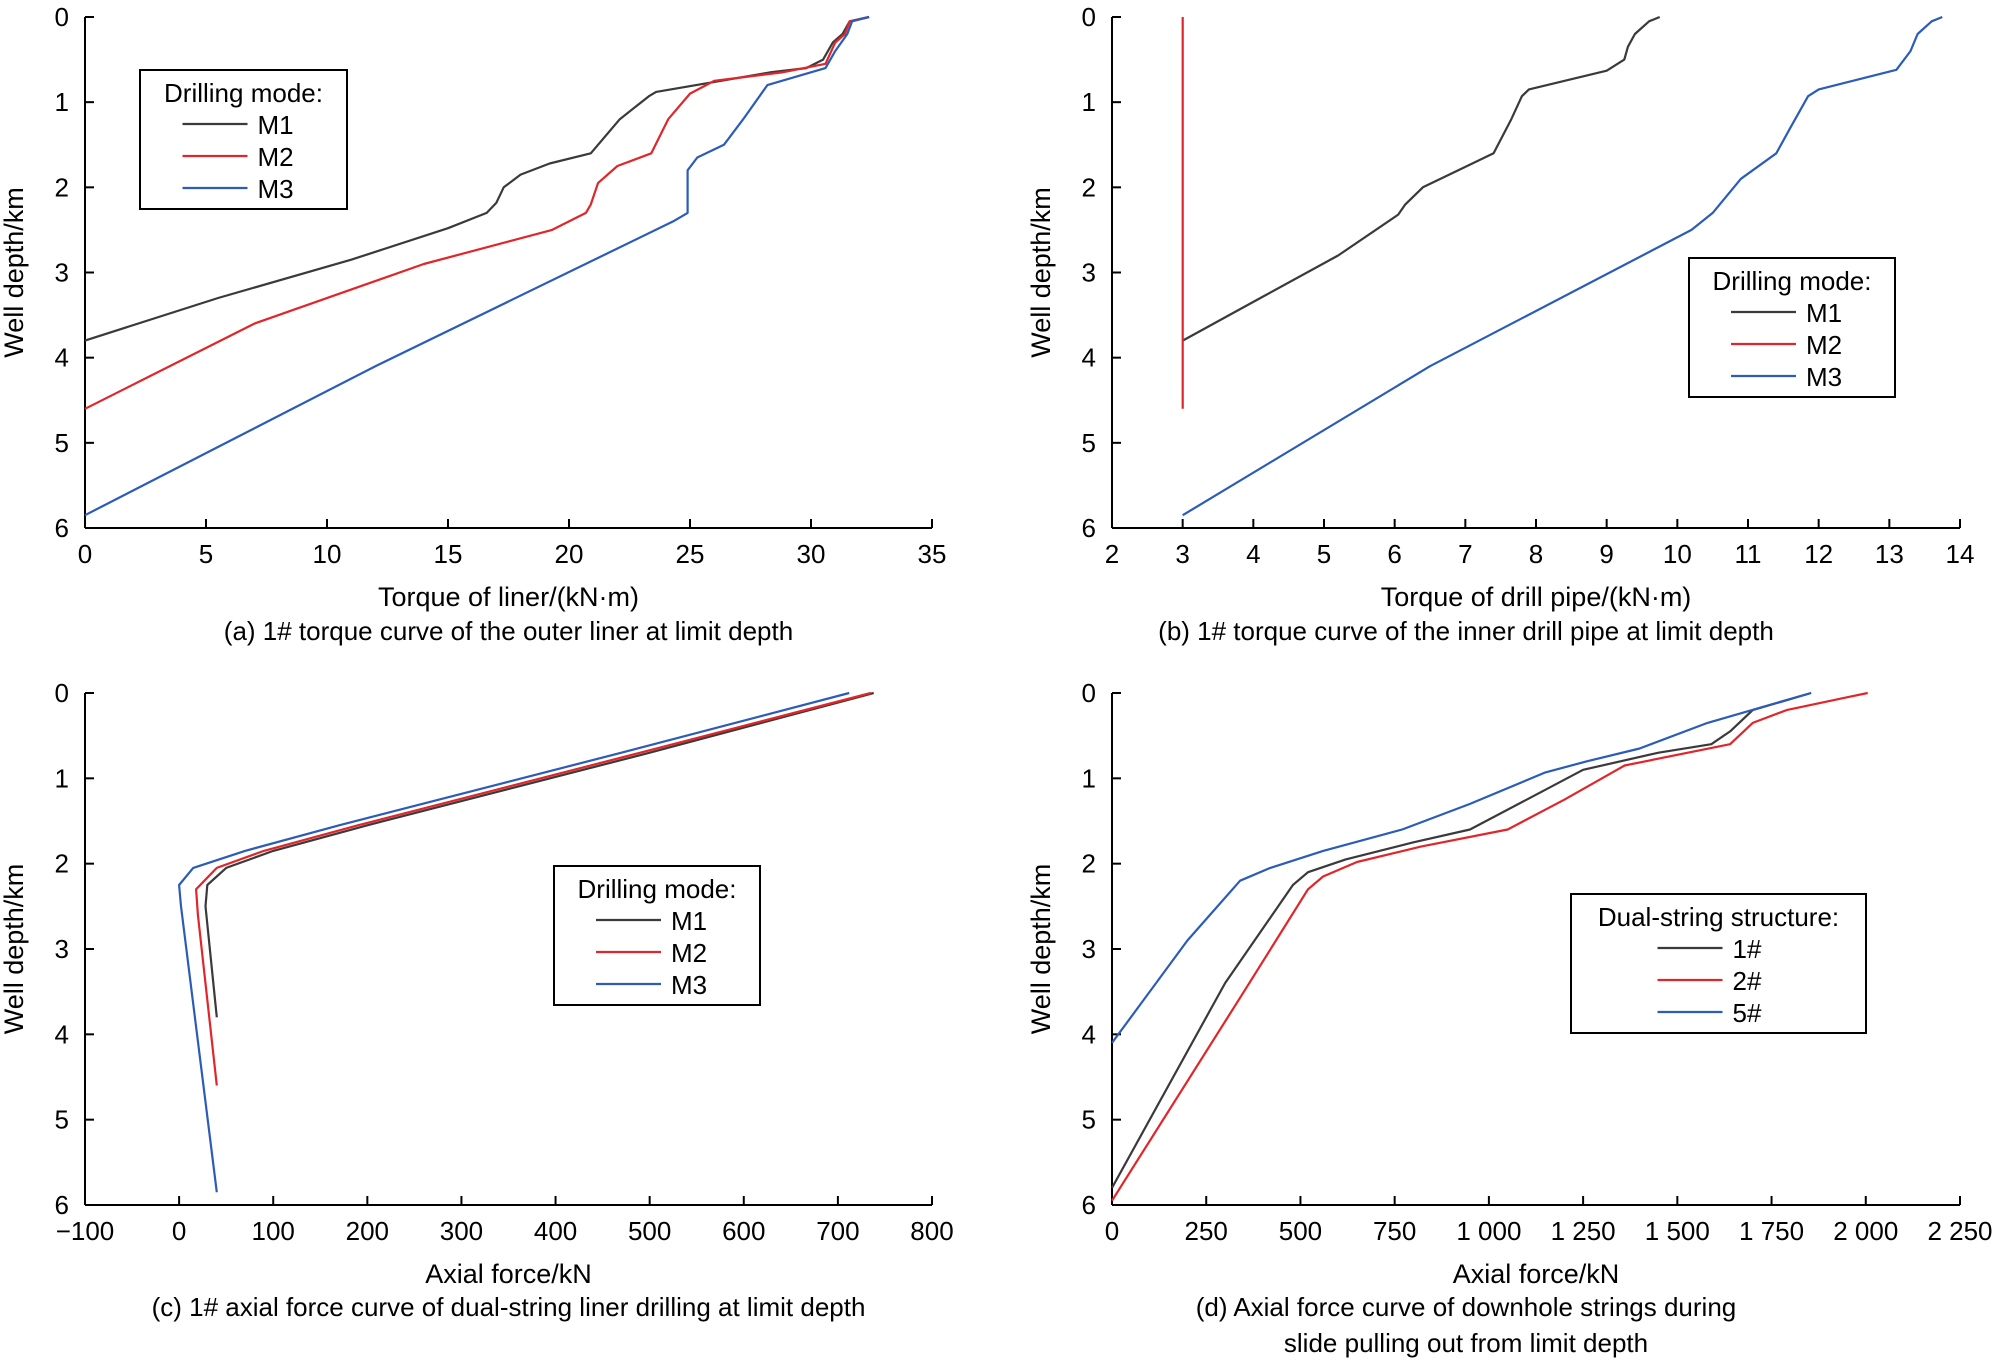  Describe the element at coordinates (1488, 1231) in the screenshot. I see `x-tick-label: 1 000` at that location.